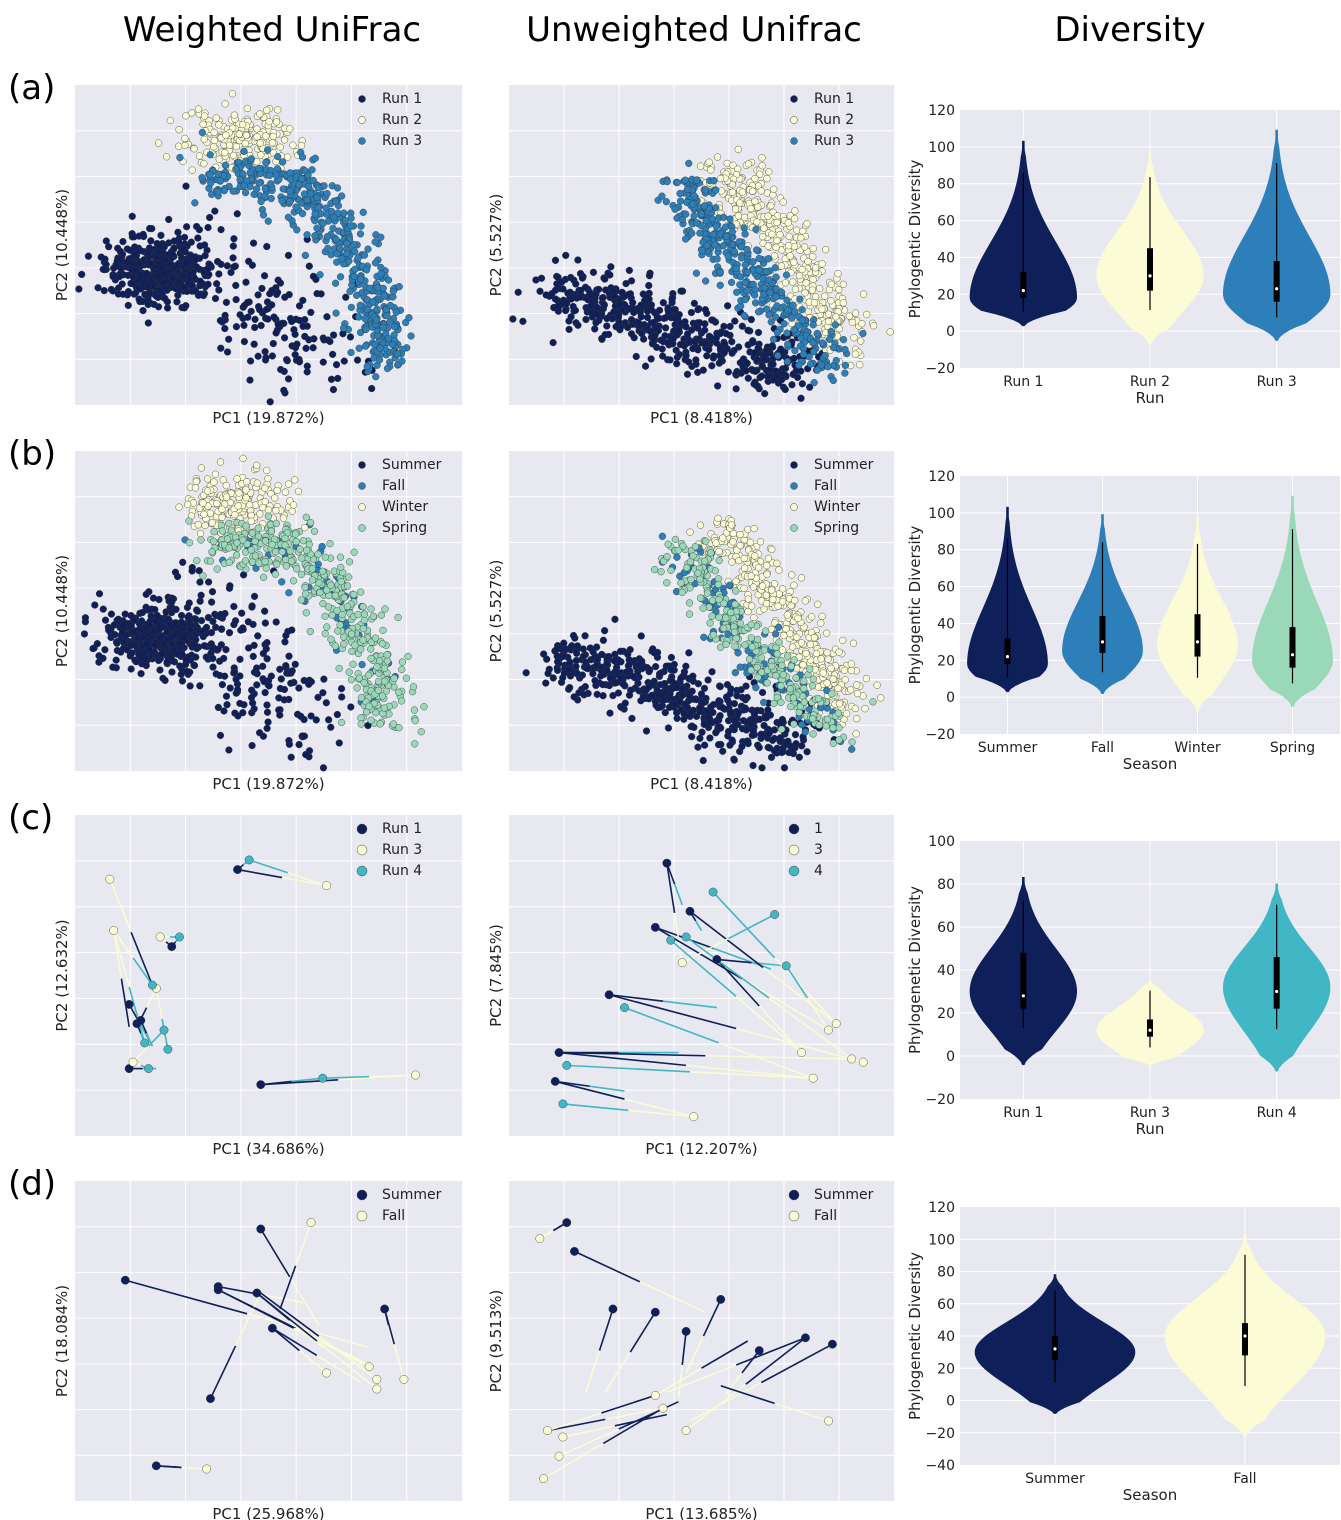 Image resolution: width=1341 pixels, height=1520 pixels. I want to click on a2-xlabel: PC1 (8.418%), so click(701, 418).